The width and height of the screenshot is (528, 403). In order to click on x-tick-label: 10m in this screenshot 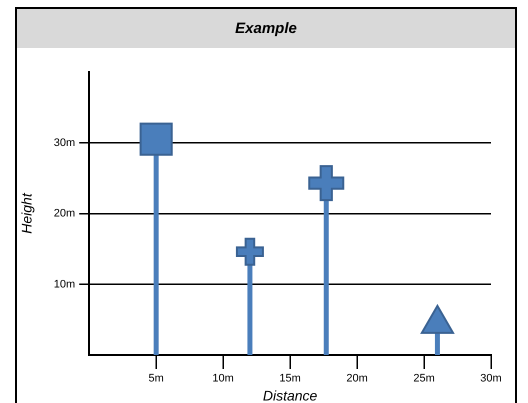, I will do `click(223, 378)`.